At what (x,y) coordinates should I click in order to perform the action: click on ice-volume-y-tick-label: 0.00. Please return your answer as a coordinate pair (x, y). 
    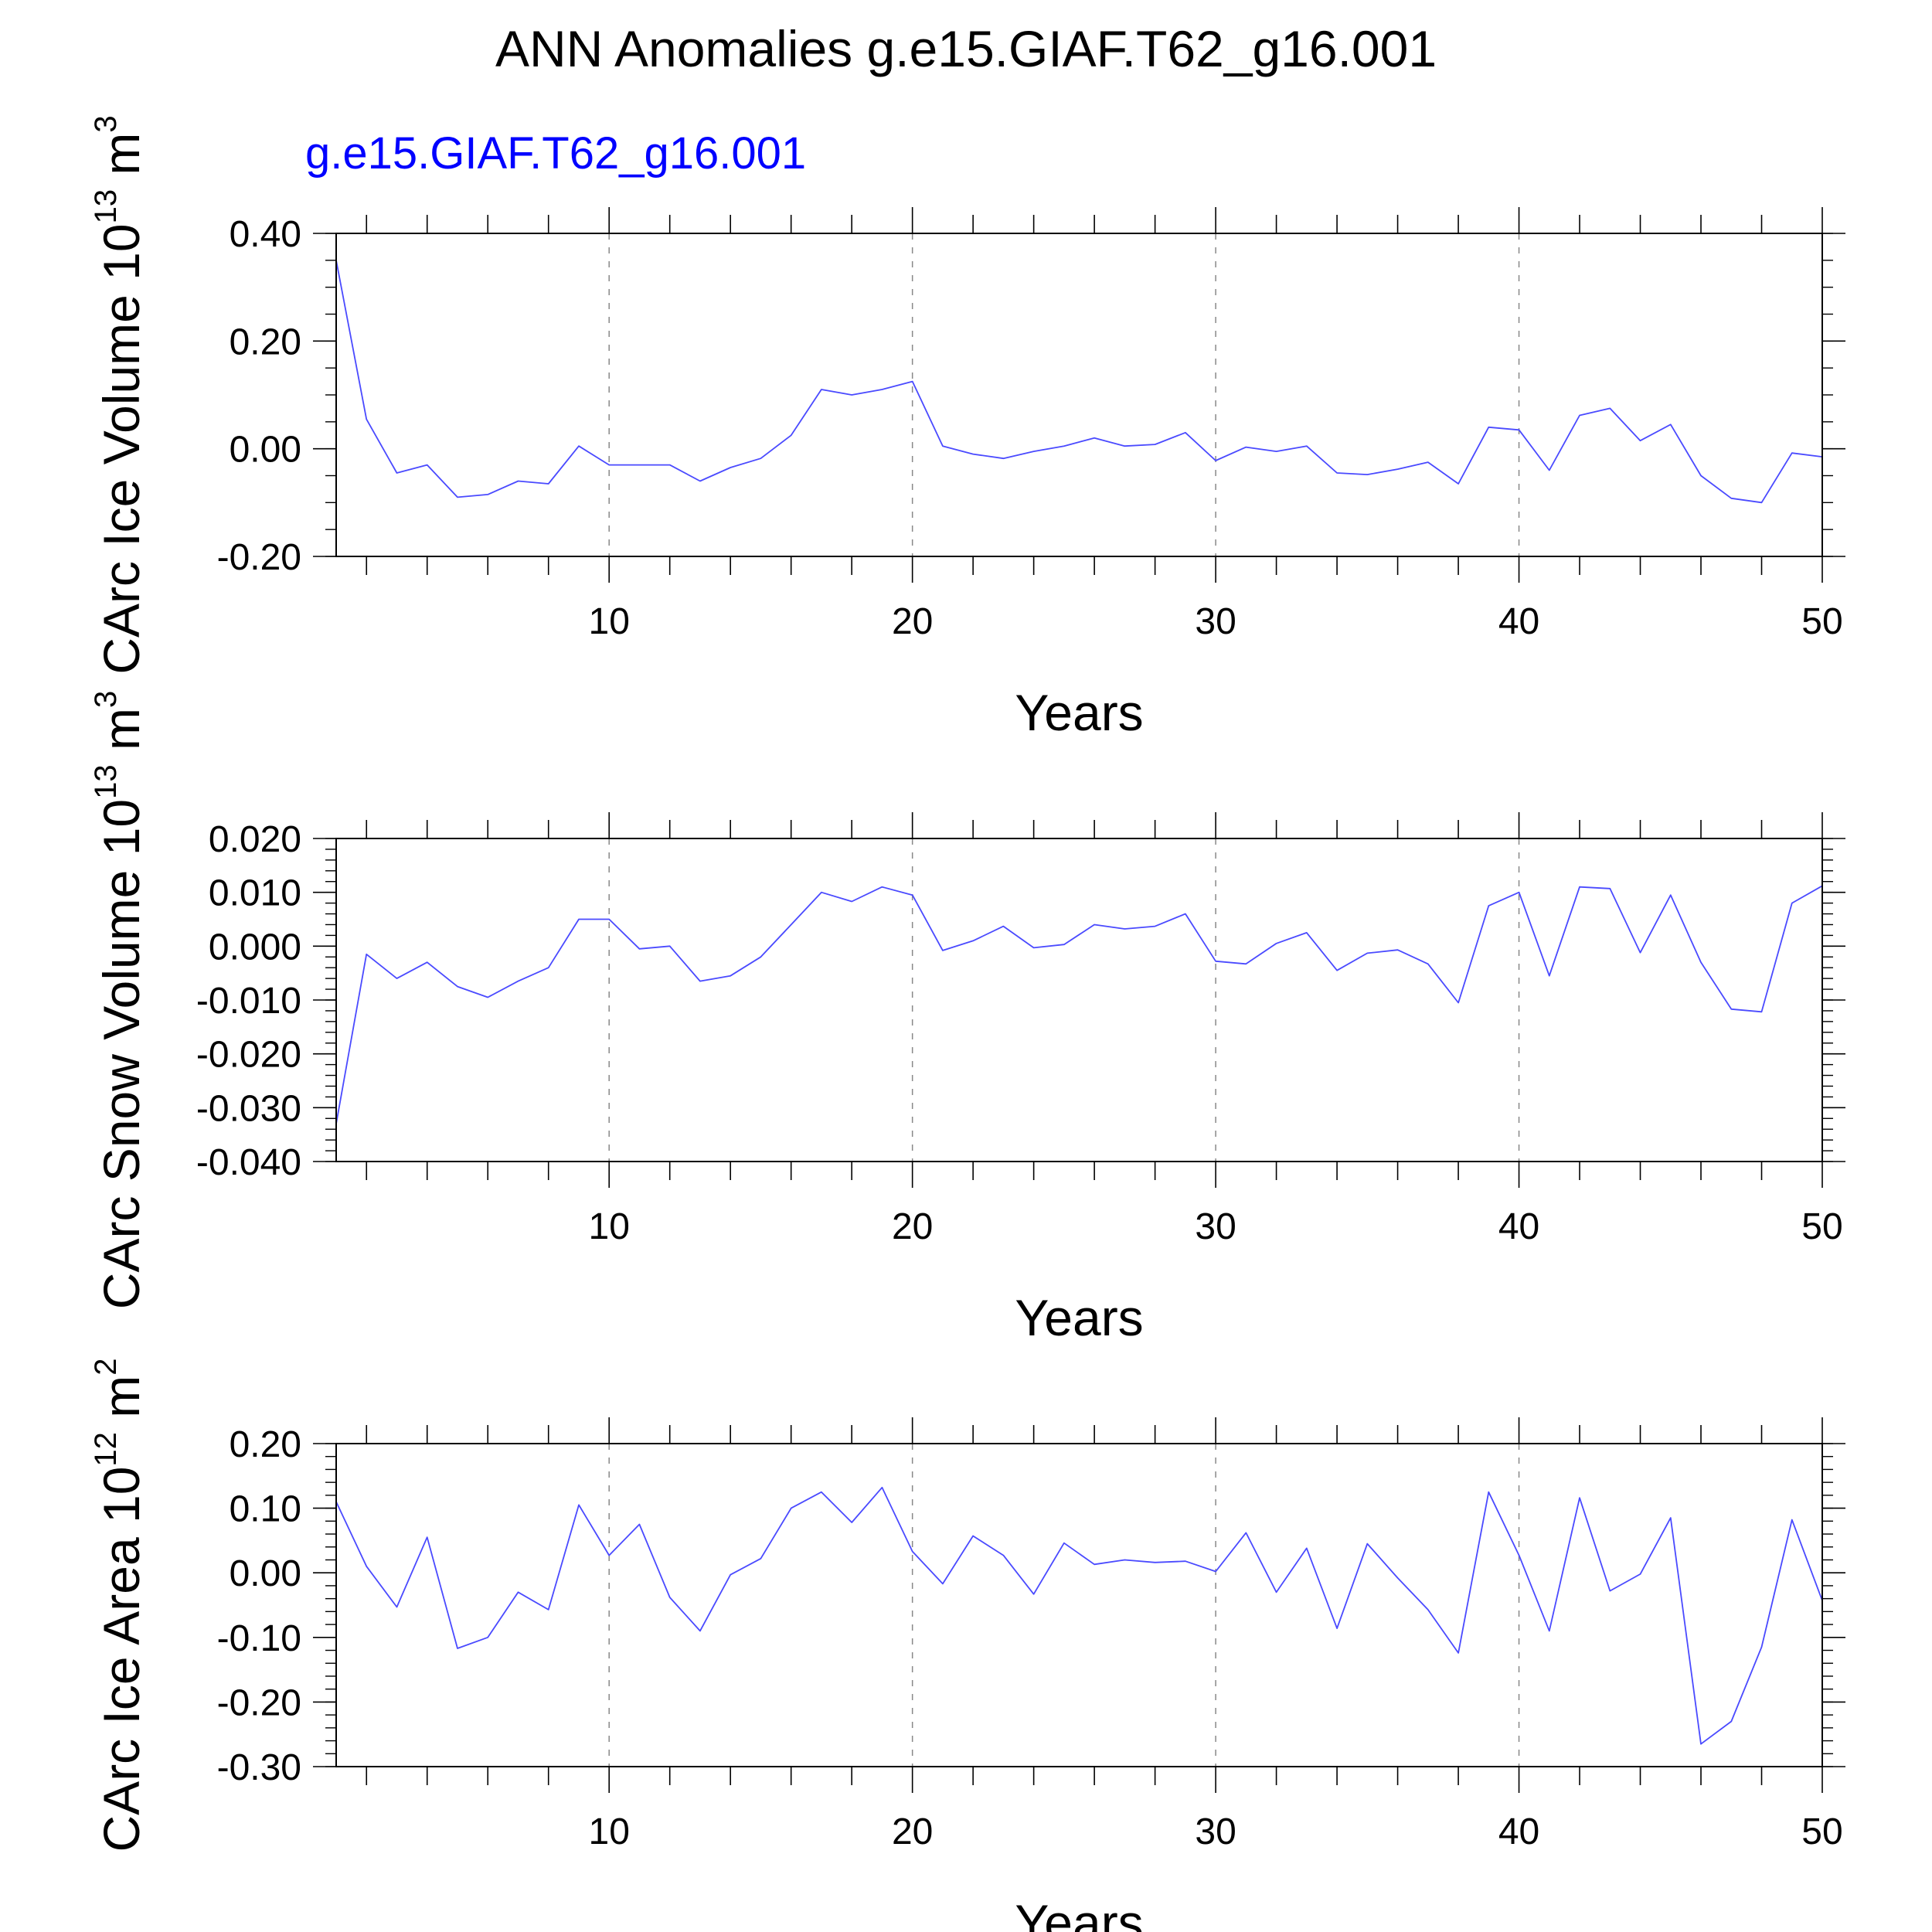
    Looking at the image, I should click on (266, 450).